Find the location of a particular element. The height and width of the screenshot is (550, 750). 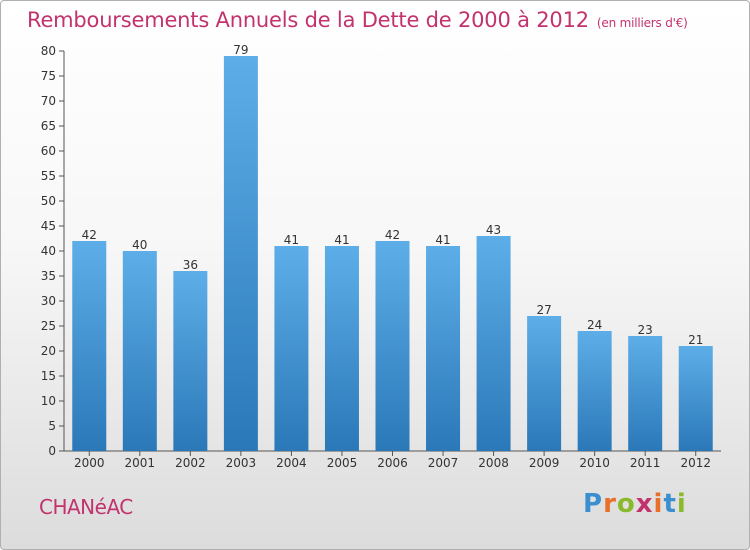

bar-2011 is located at coordinates (645, 393).